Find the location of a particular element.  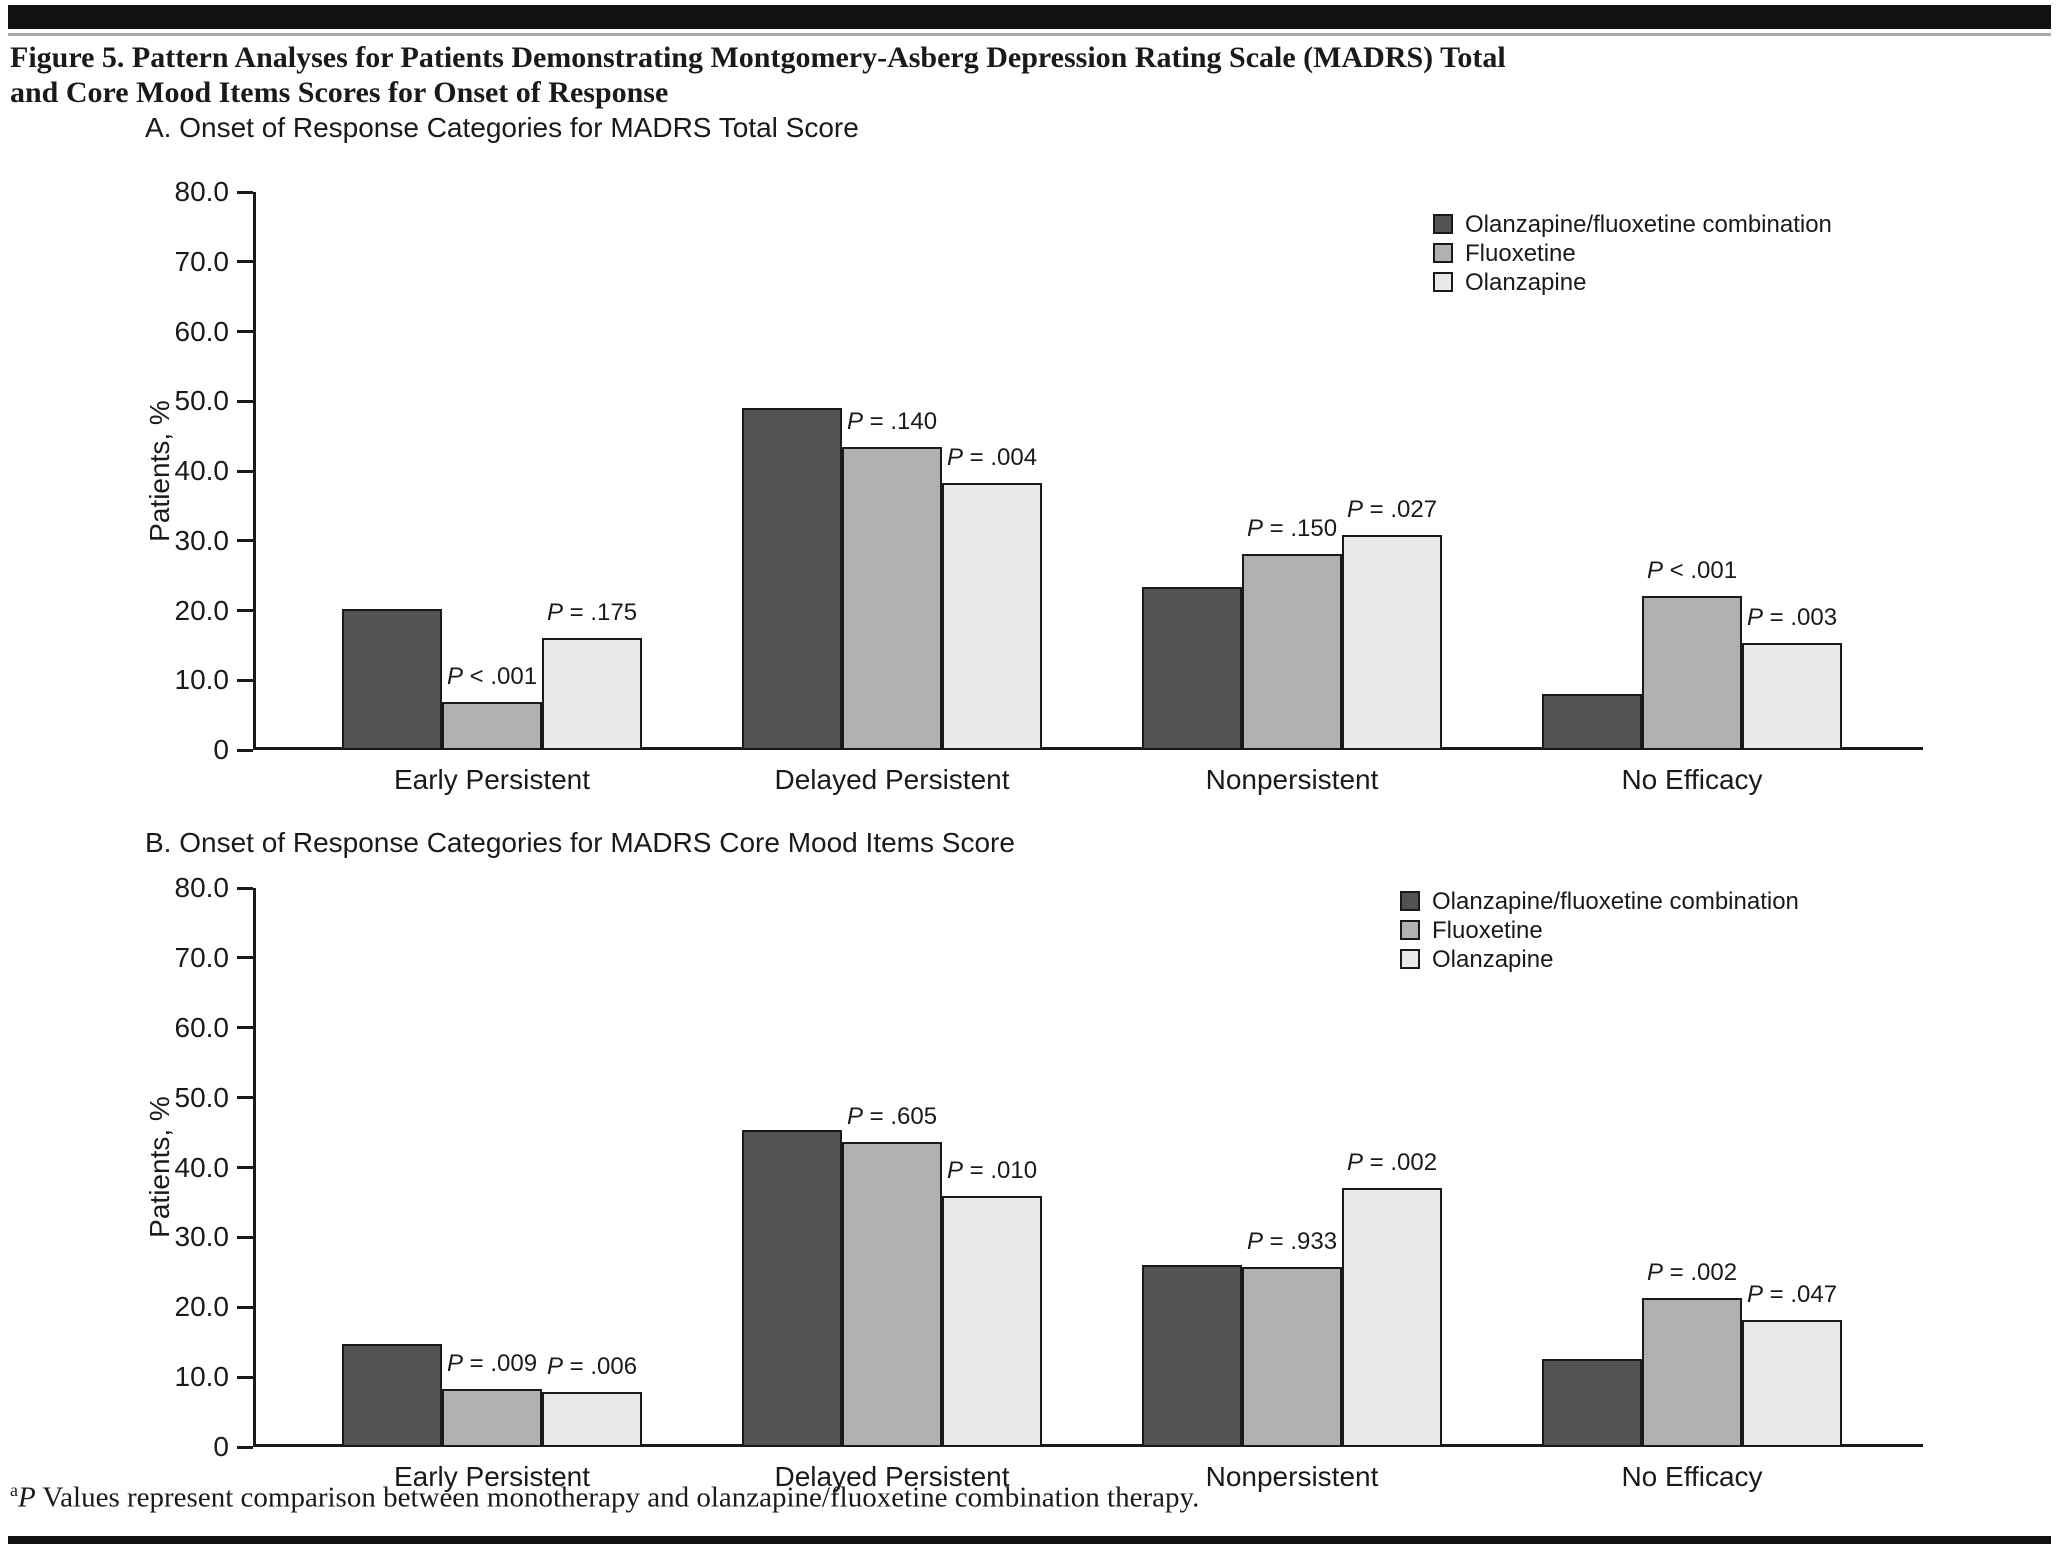

p-value-label-olanzapine-nonpersistent: P = .027 is located at coordinates (1392, 510).